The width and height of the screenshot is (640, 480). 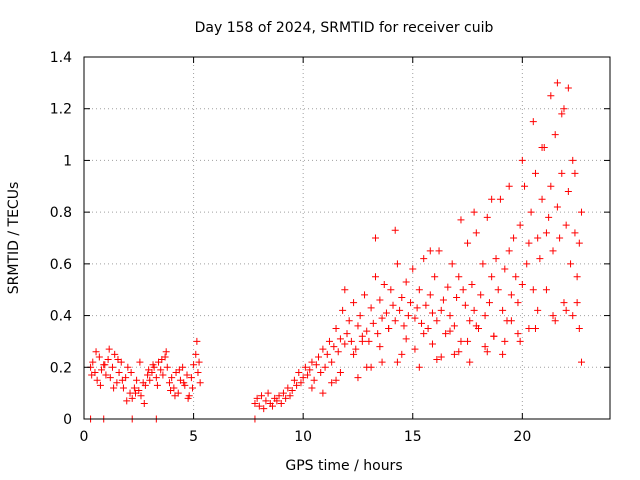 I want to click on y-tick-label: 0.2, so click(x=61, y=368).